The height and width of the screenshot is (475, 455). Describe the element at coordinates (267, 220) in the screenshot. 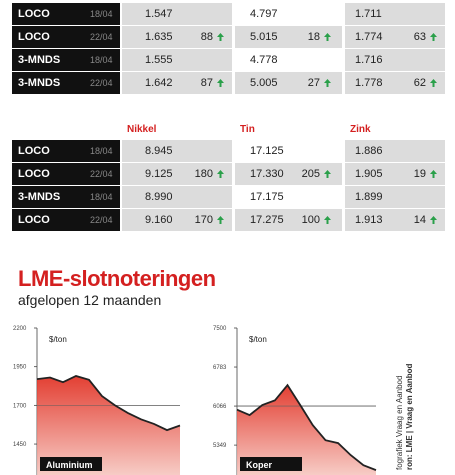

I see `cell-value: 17.275` at that location.